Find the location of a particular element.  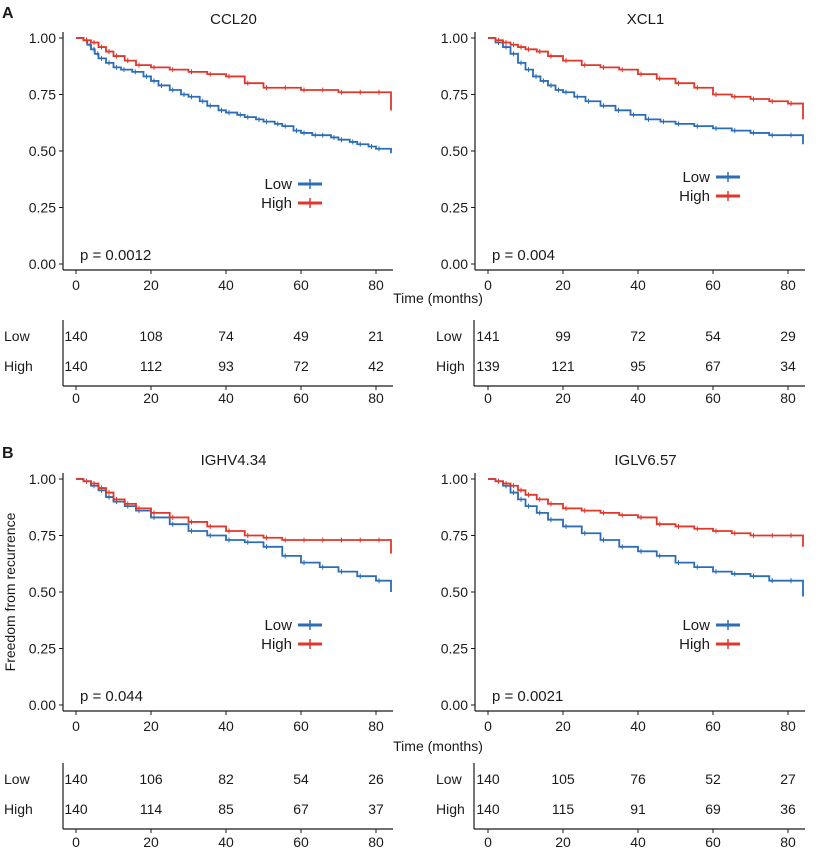

risk-cell: 49 is located at coordinates (301, 336).